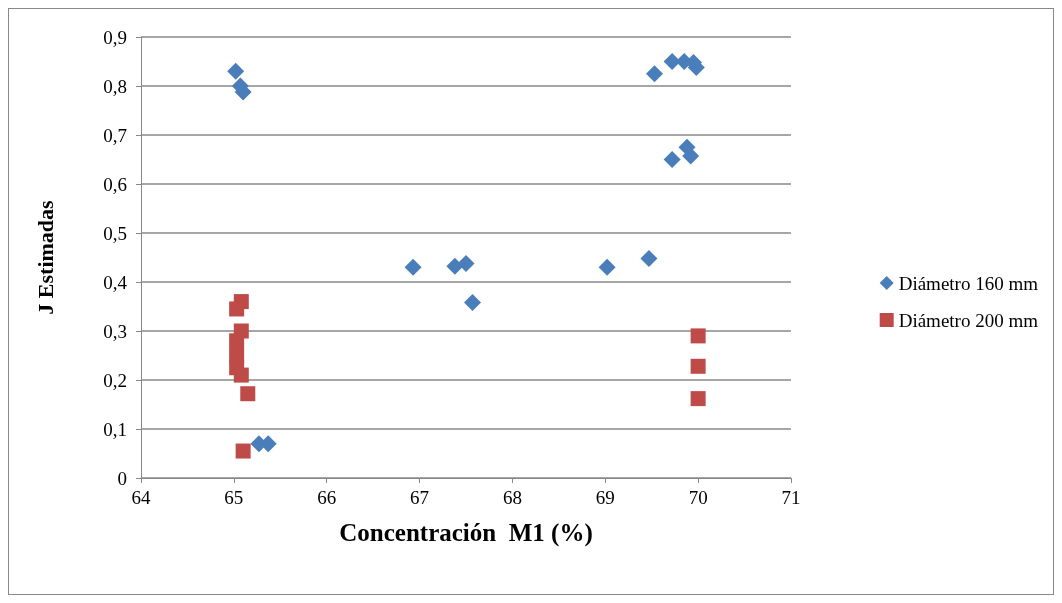 This screenshot has height=603, width=1062. Describe the element at coordinates (512, 497) in the screenshot. I see `x-tick-label: 68` at that location.